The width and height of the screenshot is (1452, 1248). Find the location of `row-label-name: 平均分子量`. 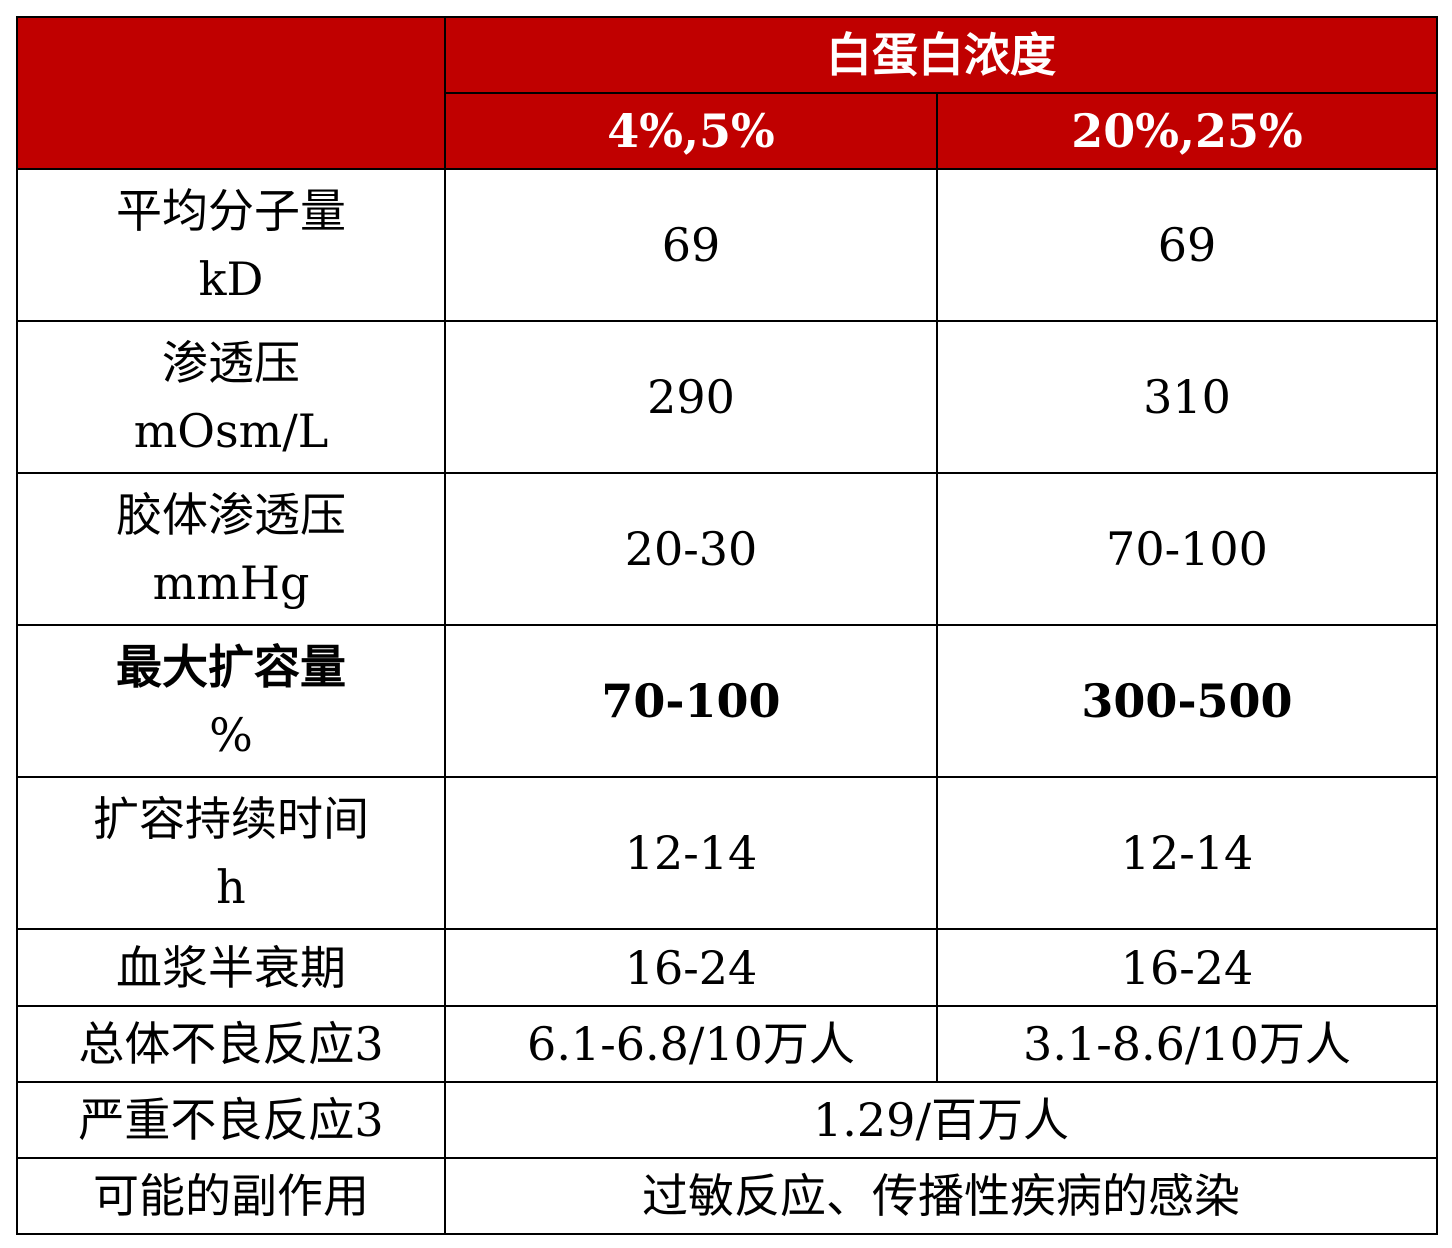

row-label-name: 平均分子量 is located at coordinates (231, 211).